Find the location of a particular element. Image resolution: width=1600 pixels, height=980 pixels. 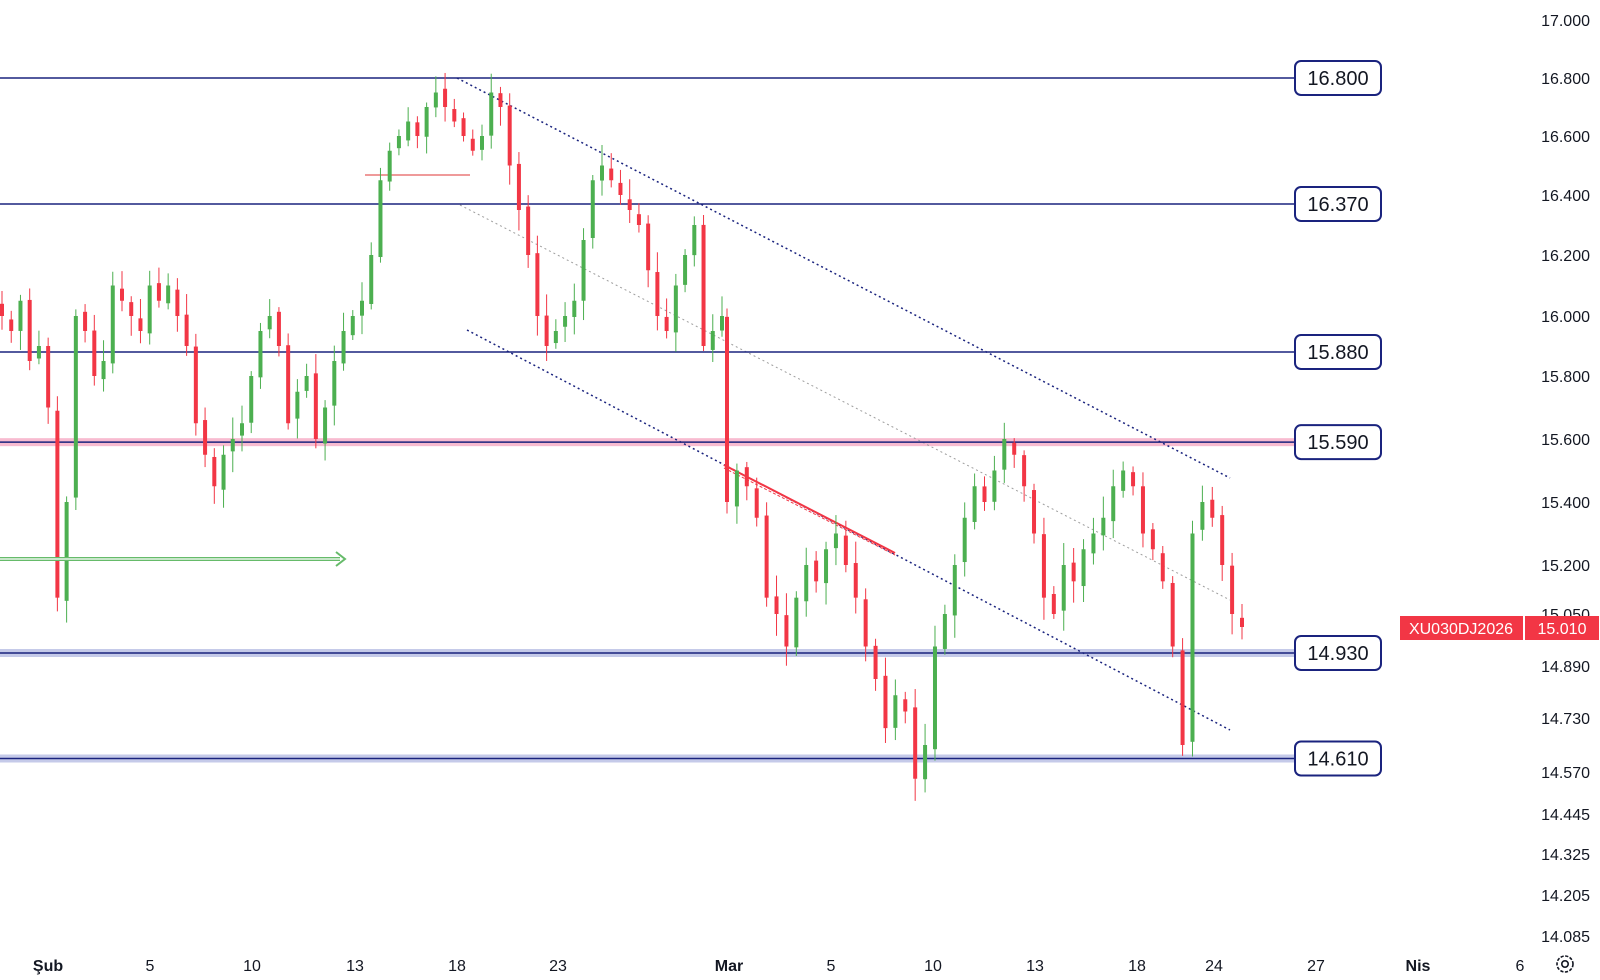

x-tick-label: 13 is located at coordinates (355, 966).